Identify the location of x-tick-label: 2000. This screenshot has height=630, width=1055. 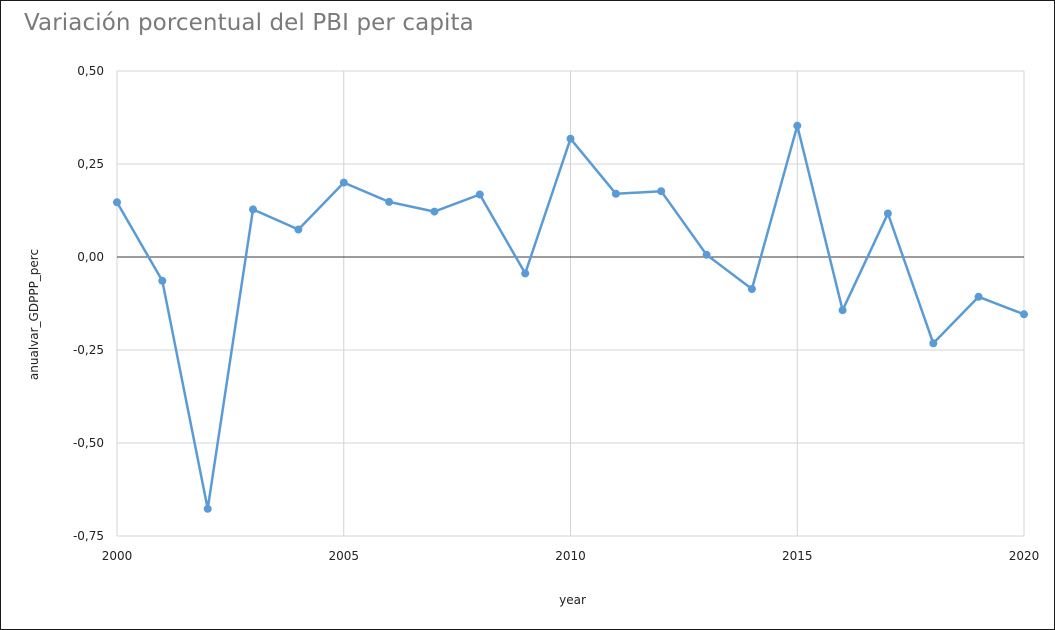
(117, 556).